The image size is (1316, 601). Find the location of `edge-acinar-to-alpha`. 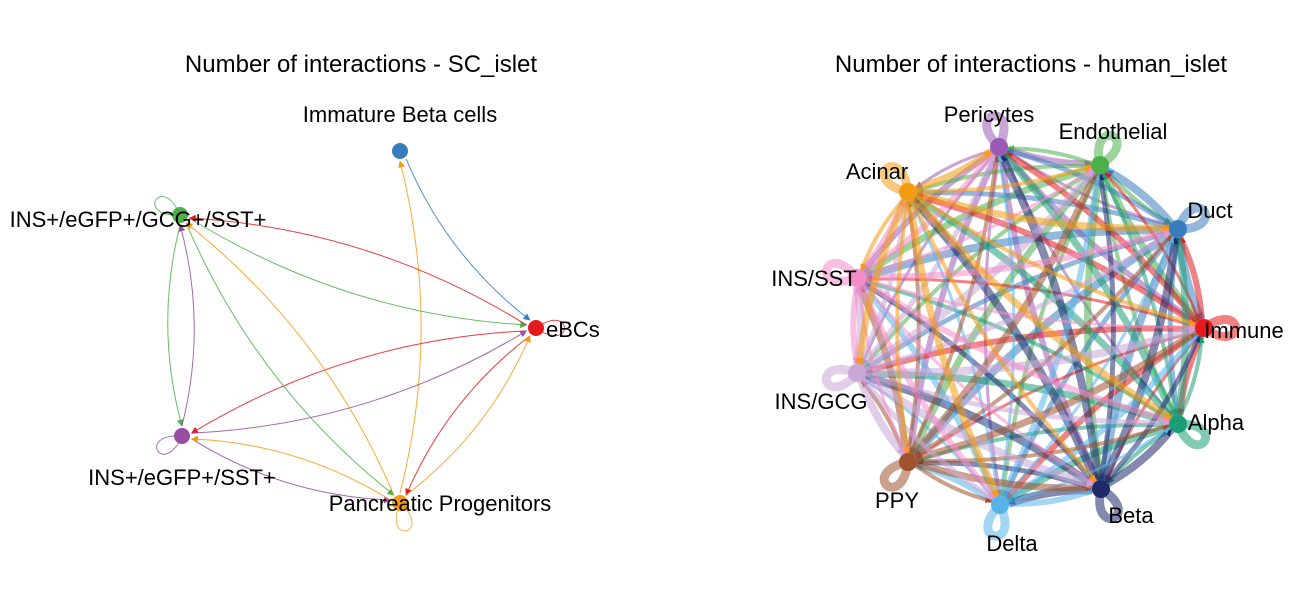

edge-acinar-to-alpha is located at coordinates (1043, 308).